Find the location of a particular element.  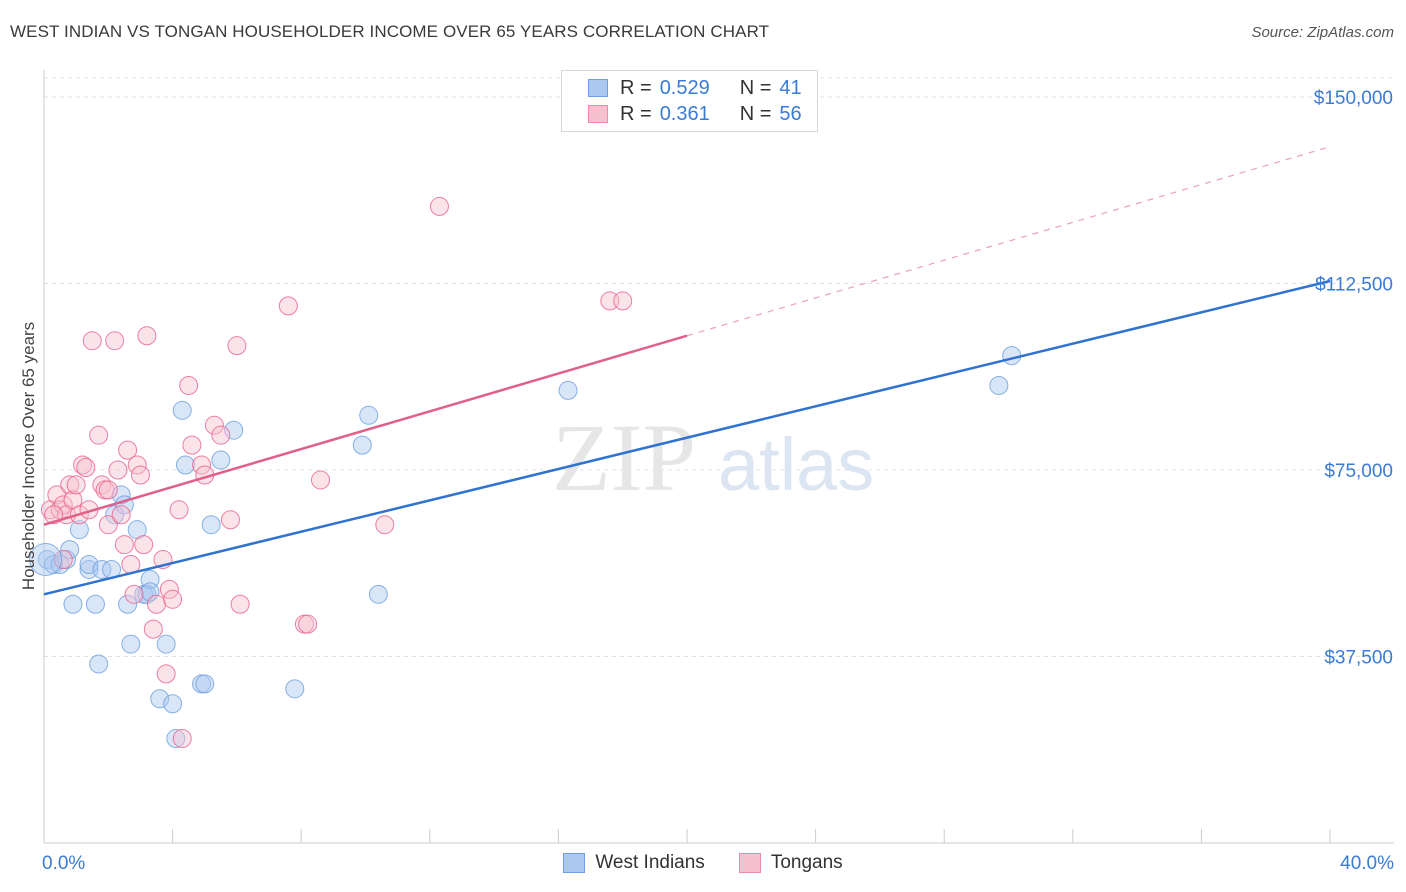

legend-swatch-west-indians is located at coordinates (598, 88).